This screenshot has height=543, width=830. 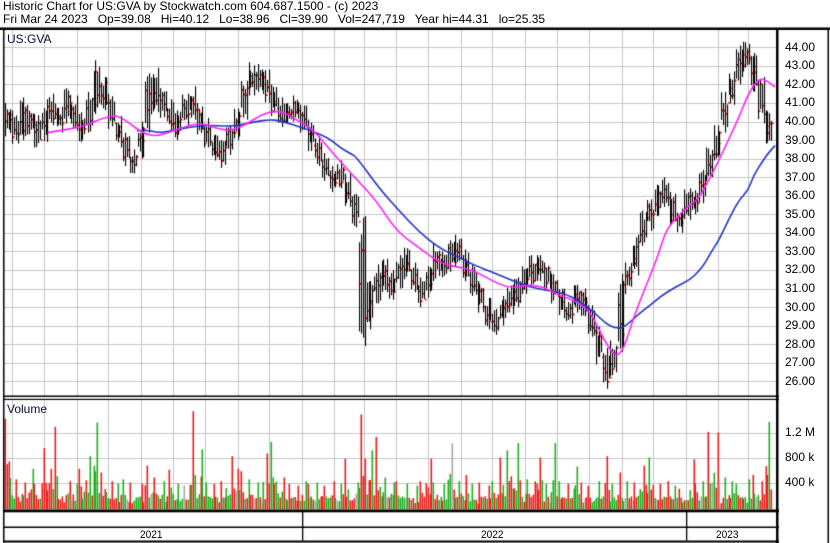 What do you see at coordinates (800, 139) in the screenshot?
I see `price-tick-label: 39.00` at bounding box center [800, 139].